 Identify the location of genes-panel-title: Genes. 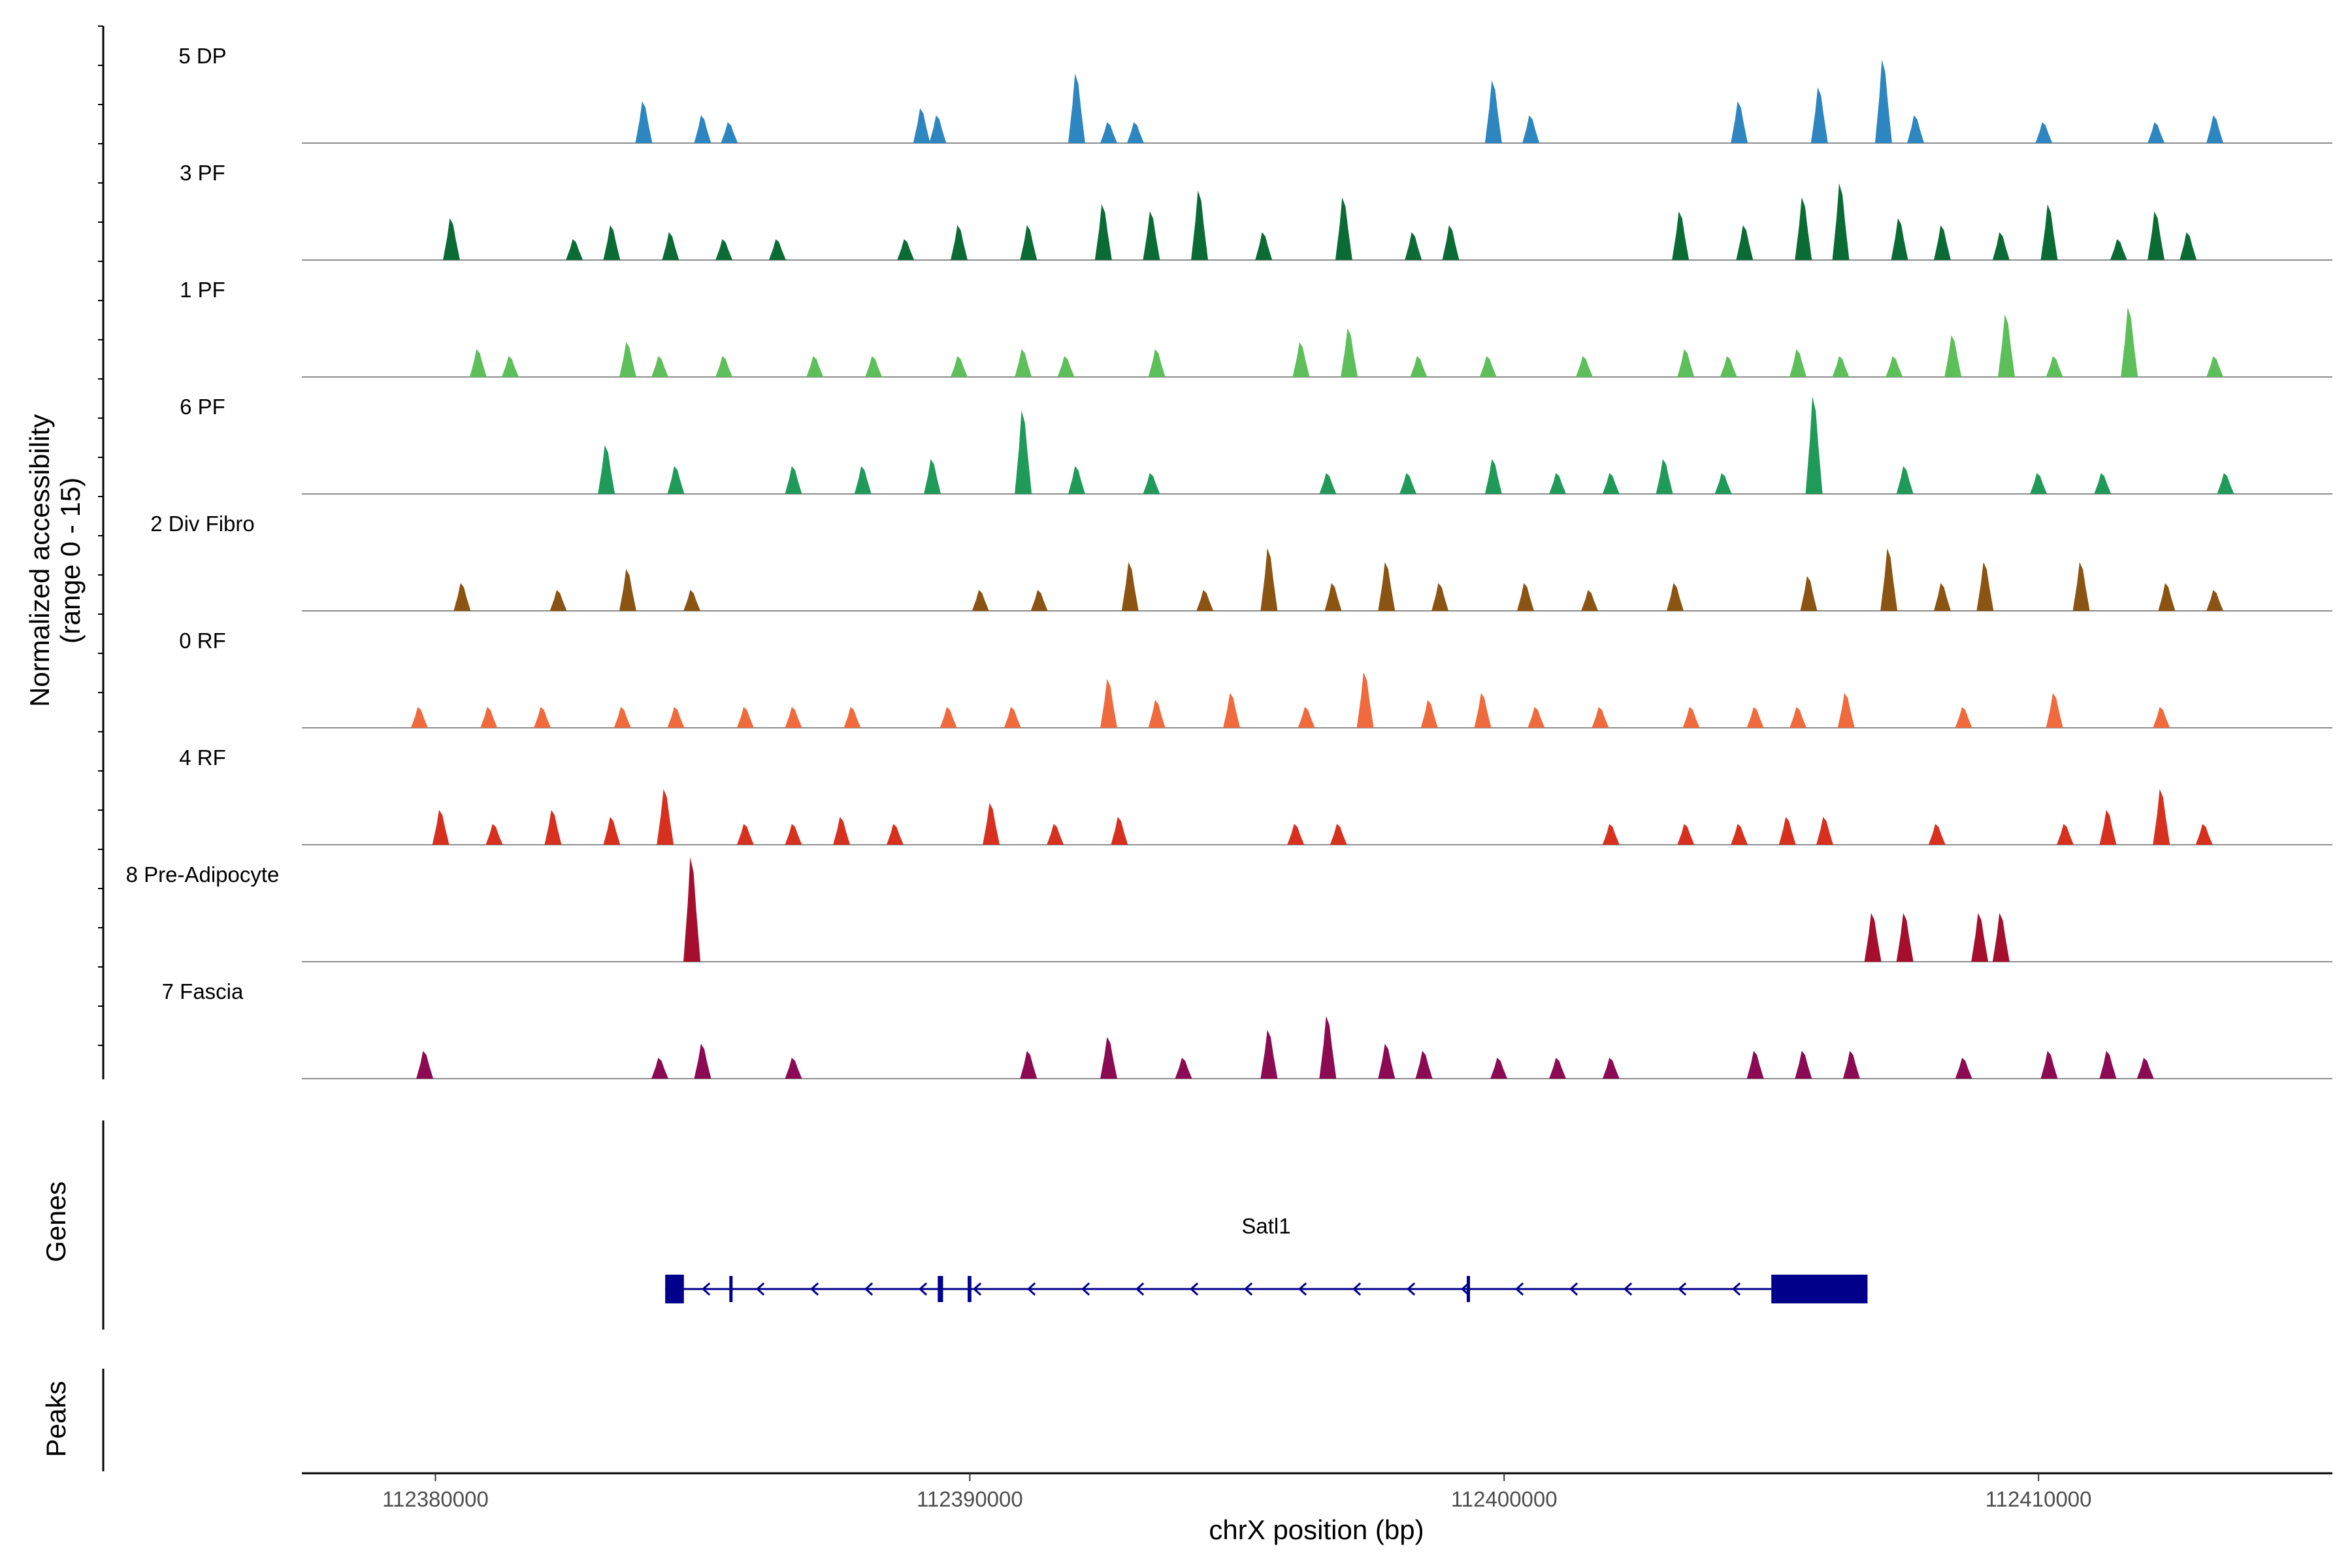
(56, 1221).